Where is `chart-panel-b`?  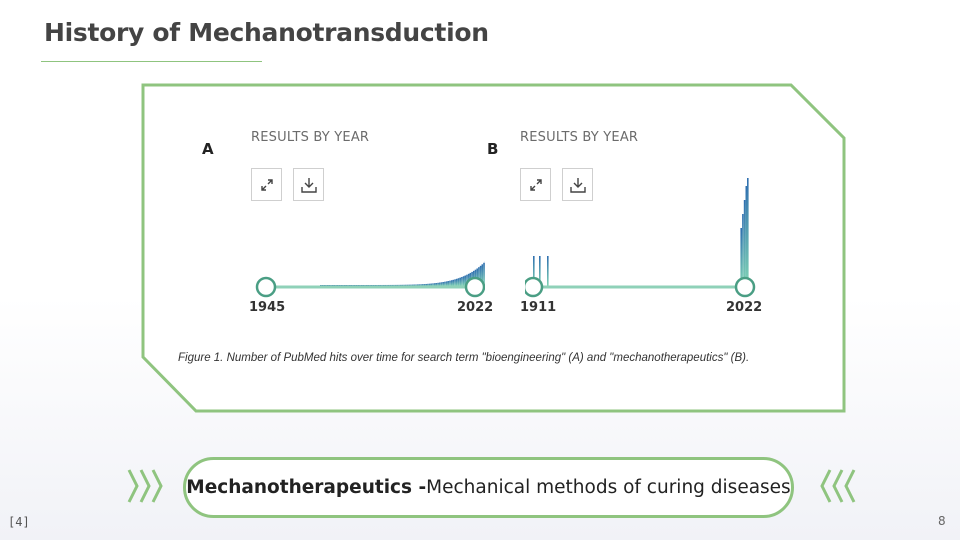 chart-panel-b is located at coordinates (640, 238).